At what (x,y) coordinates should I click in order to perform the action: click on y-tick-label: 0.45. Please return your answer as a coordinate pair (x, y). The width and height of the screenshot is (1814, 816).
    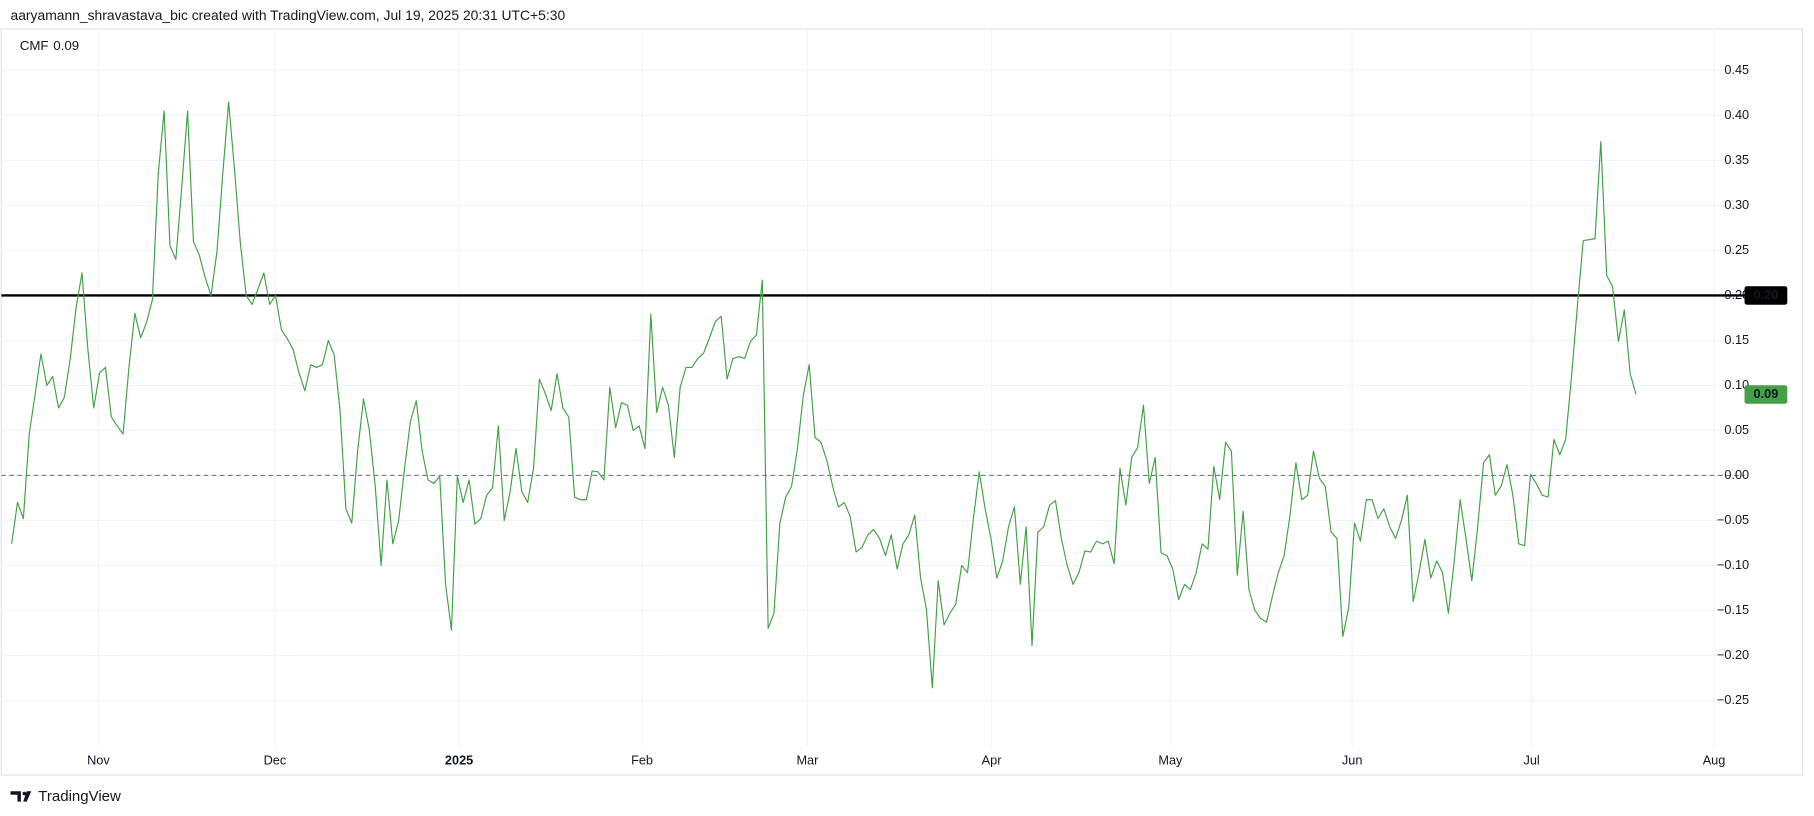
    Looking at the image, I should click on (1736, 69).